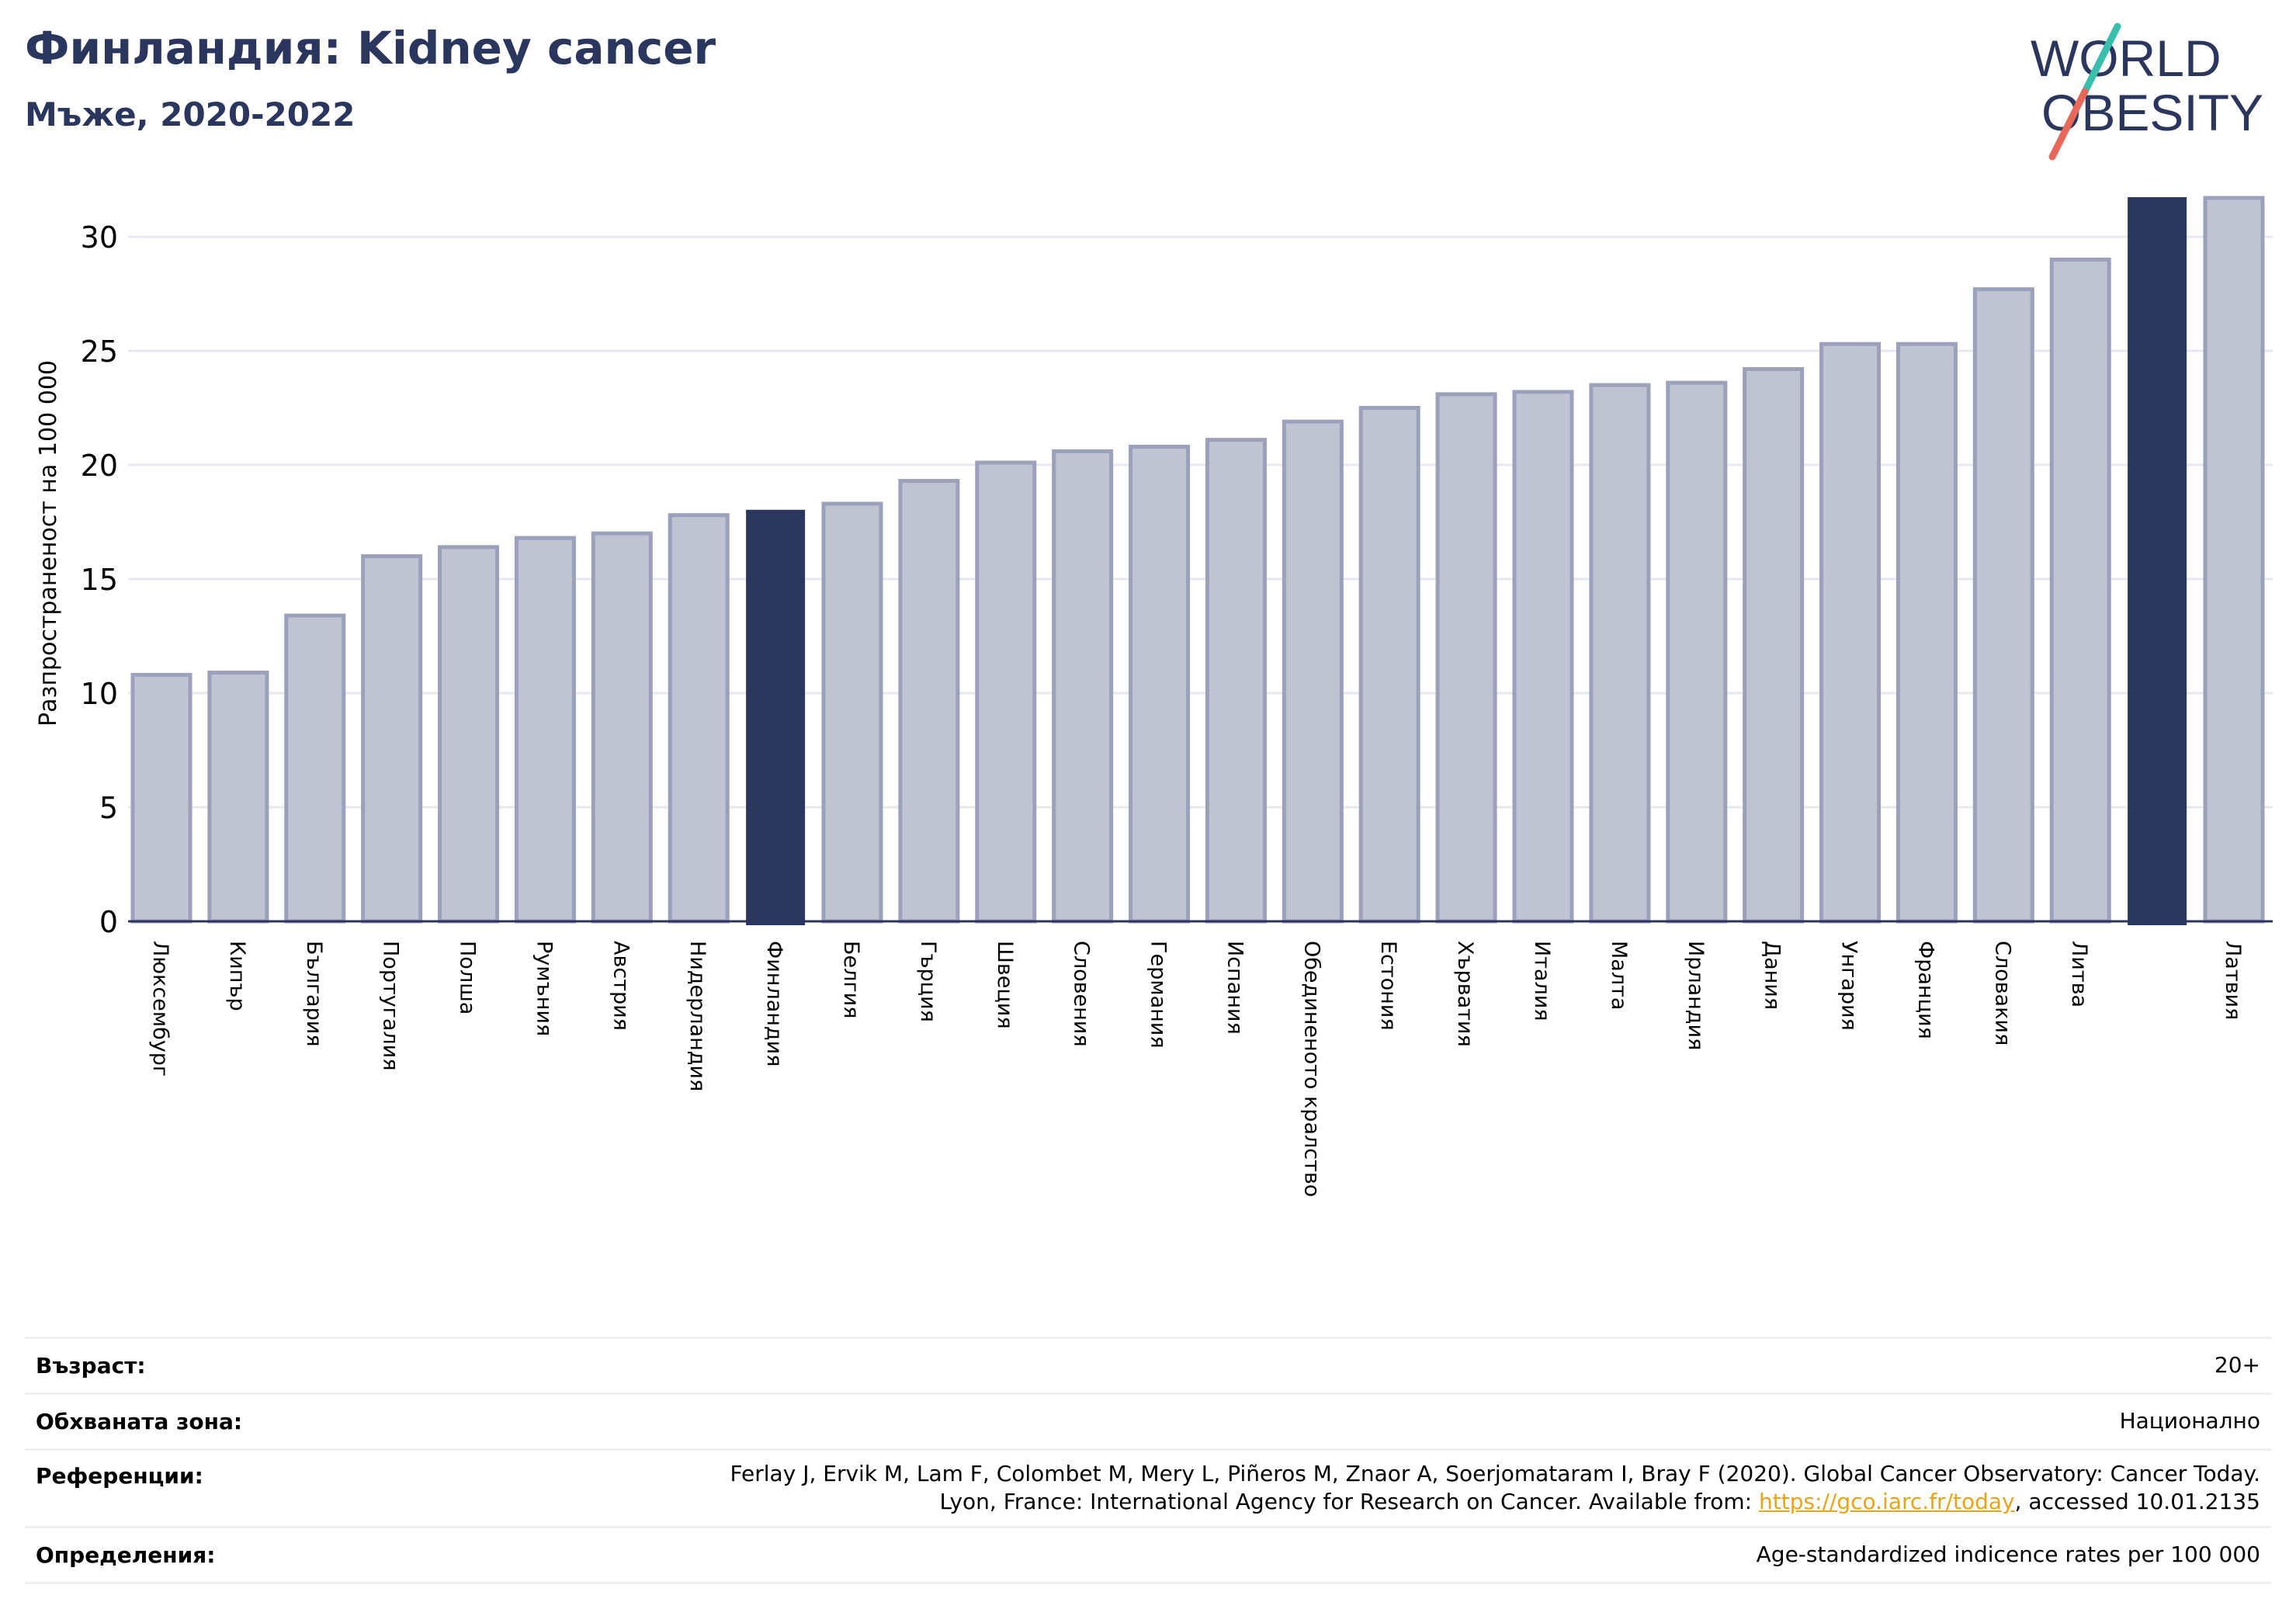 Image resolution: width=2296 pixels, height=1623 pixels. Describe the element at coordinates (108, 922) in the screenshot. I see `y-tick-label: 0` at that location.